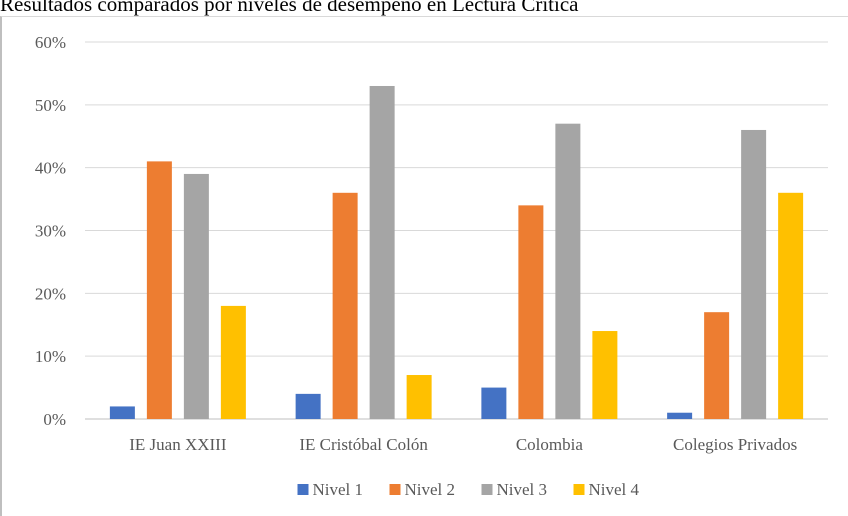 The width and height of the screenshot is (848, 516). Describe the element at coordinates (614, 489) in the screenshot. I see `legend-label: Nivel 4` at that location.